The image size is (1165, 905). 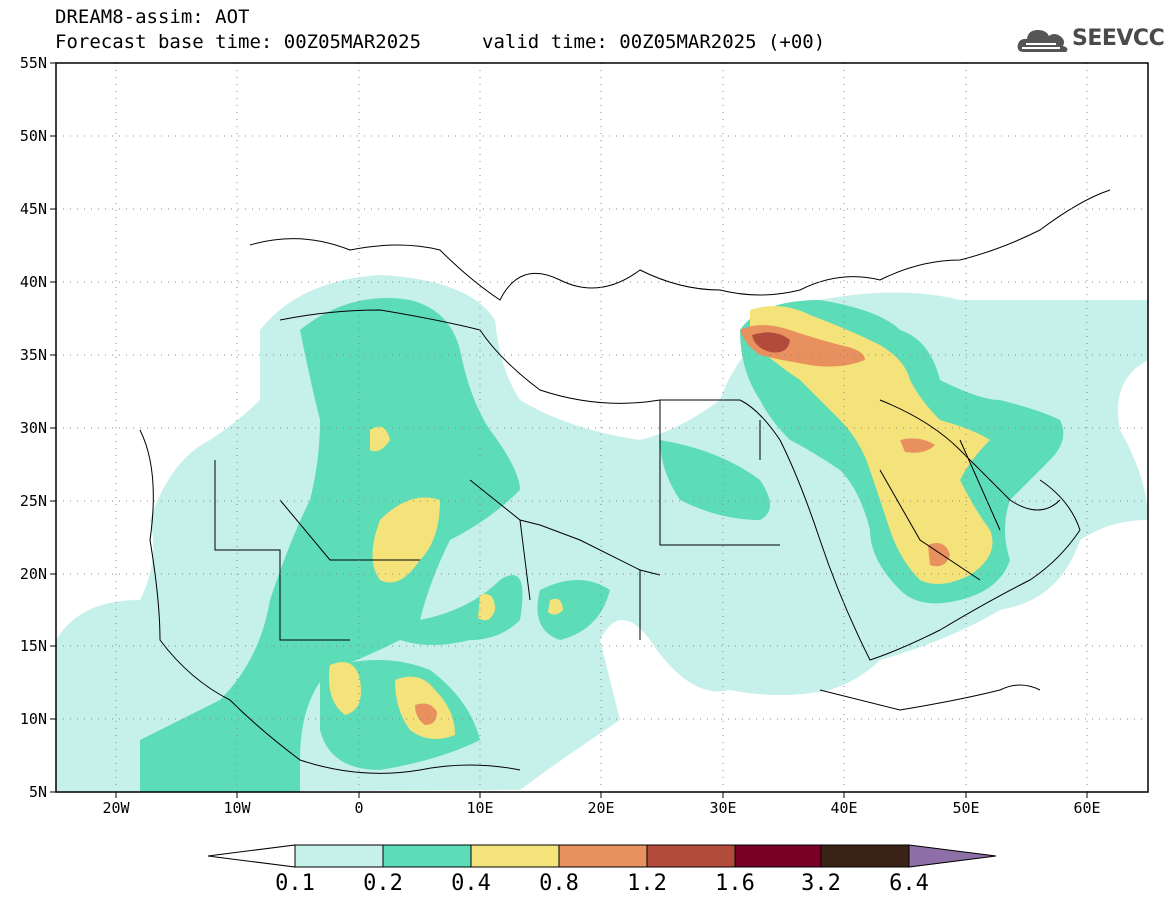 I want to click on cloud-icon, so click(x=1042, y=41).